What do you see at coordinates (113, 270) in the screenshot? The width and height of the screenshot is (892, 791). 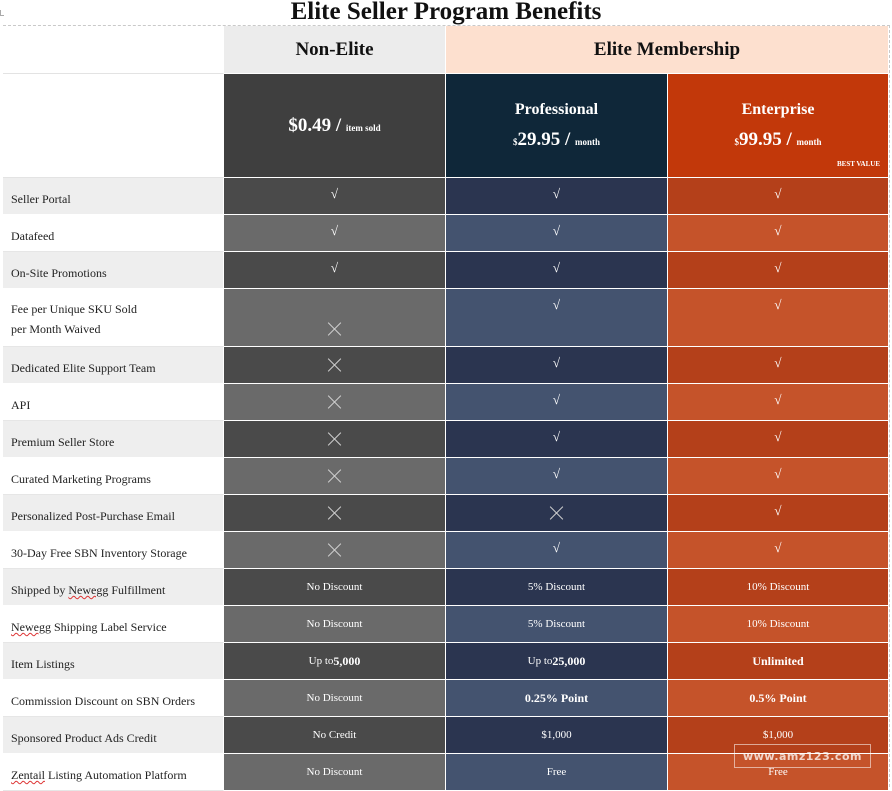 I see `row-label: On-Site Promotions` at bounding box center [113, 270].